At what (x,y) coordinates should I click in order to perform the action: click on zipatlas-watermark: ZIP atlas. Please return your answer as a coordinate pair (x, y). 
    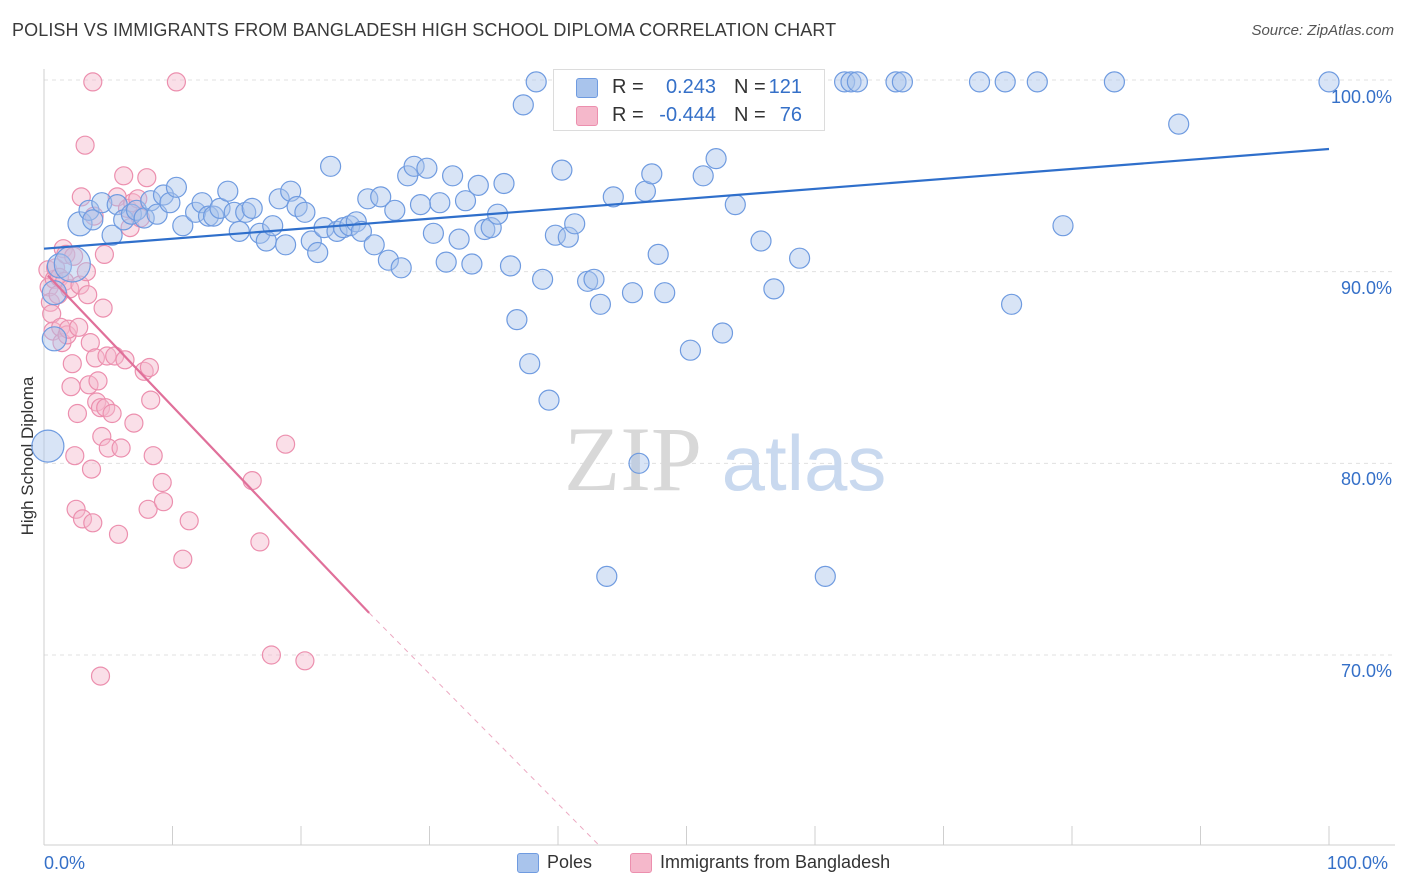
    Looking at the image, I should click on (725, 459).